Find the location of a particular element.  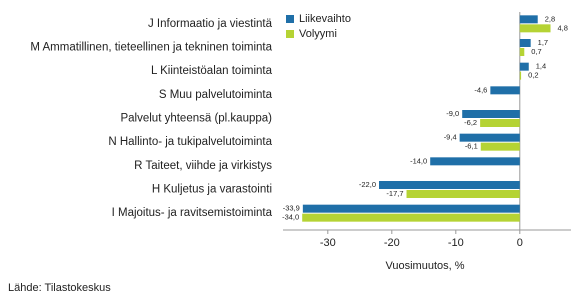

x-axis-title: Vuosimuutos, % is located at coordinates (424, 266).